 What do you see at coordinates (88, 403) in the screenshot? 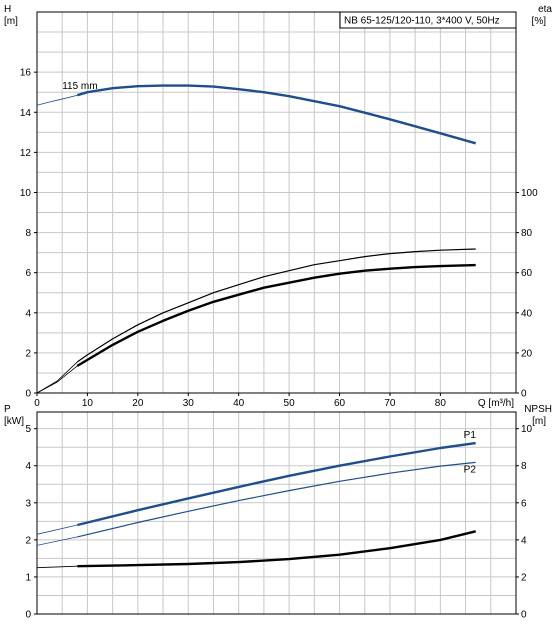
I see `x-tick-label: 10` at bounding box center [88, 403].